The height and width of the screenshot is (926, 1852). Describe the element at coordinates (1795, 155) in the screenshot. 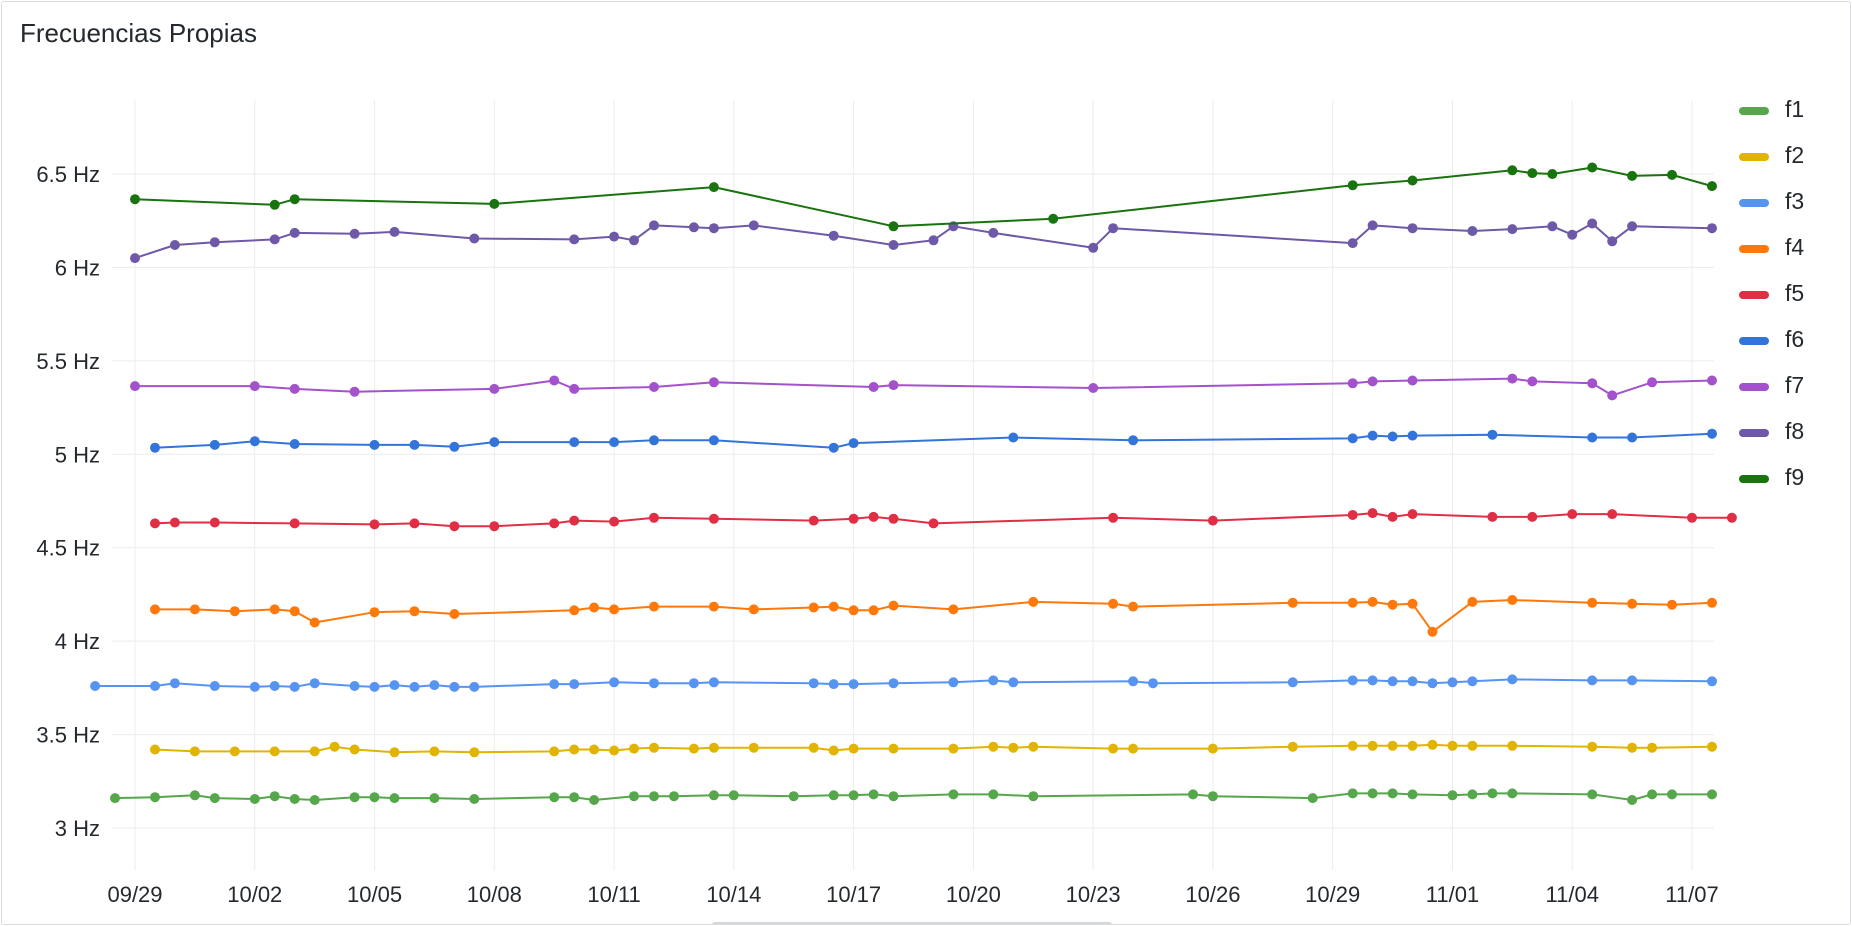

I see `legend-label: f2` at that location.